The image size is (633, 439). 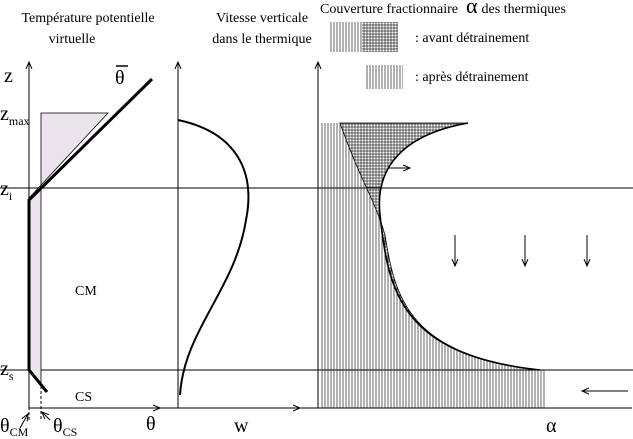 I want to click on text-part: des thermiques, so click(x=524, y=9).